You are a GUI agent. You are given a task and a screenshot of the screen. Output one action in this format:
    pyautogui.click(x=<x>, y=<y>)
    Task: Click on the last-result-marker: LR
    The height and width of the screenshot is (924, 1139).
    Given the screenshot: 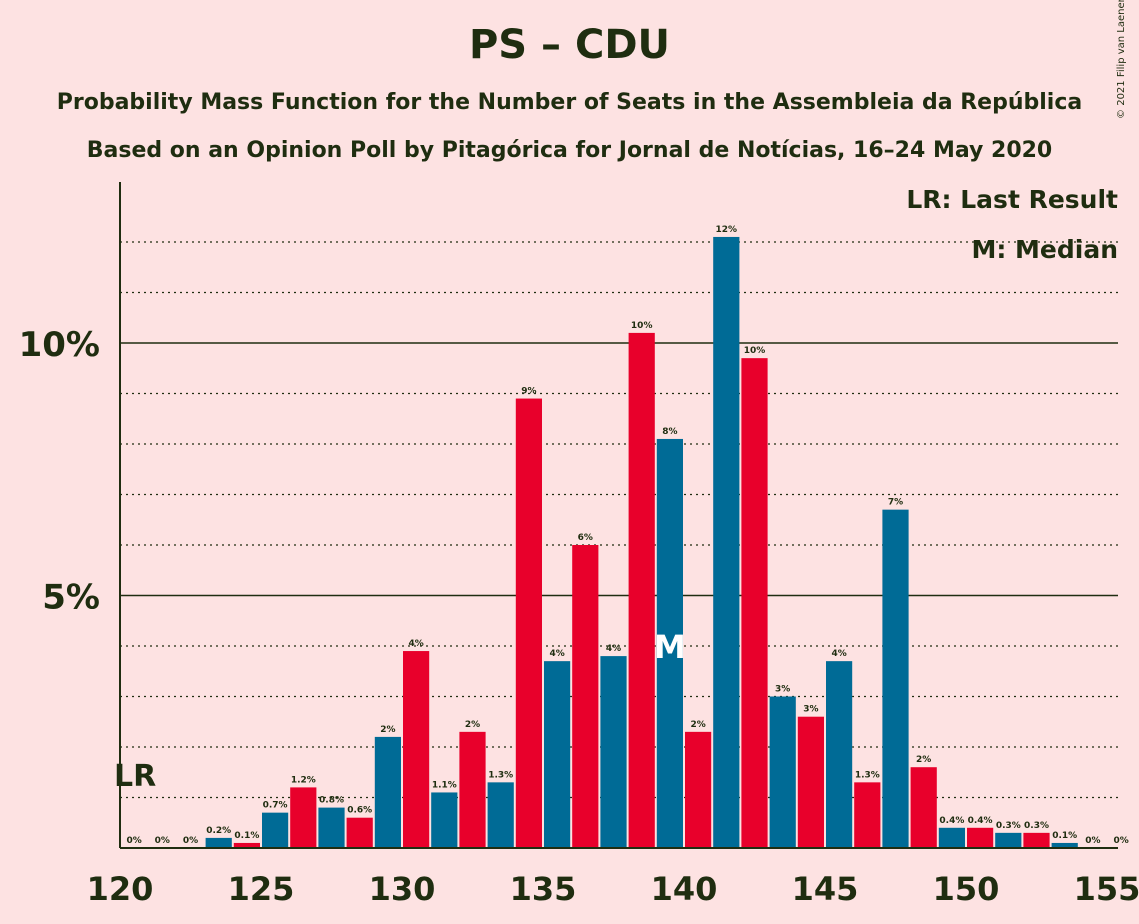 What is the action you would take?
    pyautogui.click(x=135, y=776)
    